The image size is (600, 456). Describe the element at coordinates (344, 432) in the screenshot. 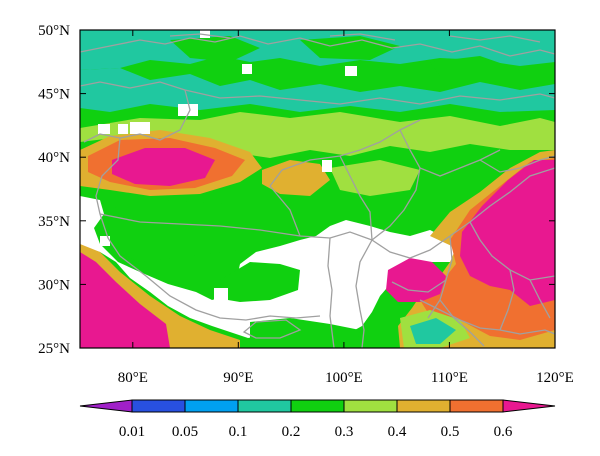

I see `colorbar-label: 0.3` at that location.